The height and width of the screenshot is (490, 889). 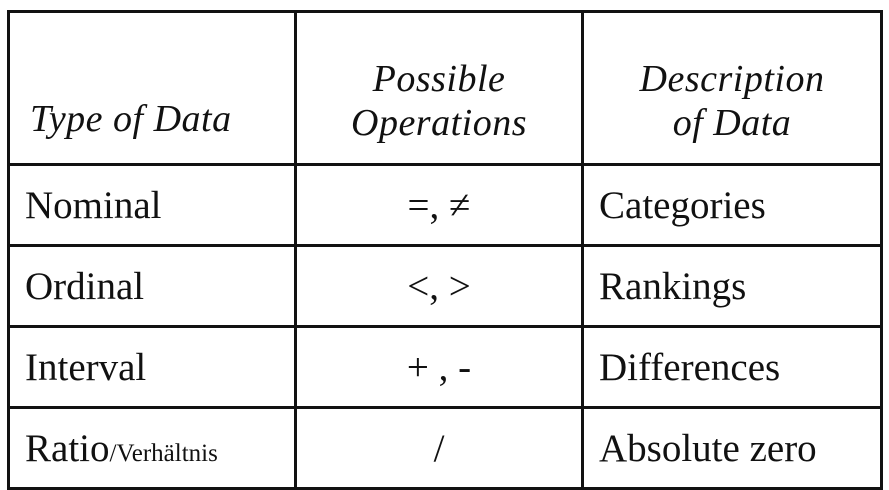 What do you see at coordinates (152, 367) in the screenshot?
I see `type-cell: Interval` at bounding box center [152, 367].